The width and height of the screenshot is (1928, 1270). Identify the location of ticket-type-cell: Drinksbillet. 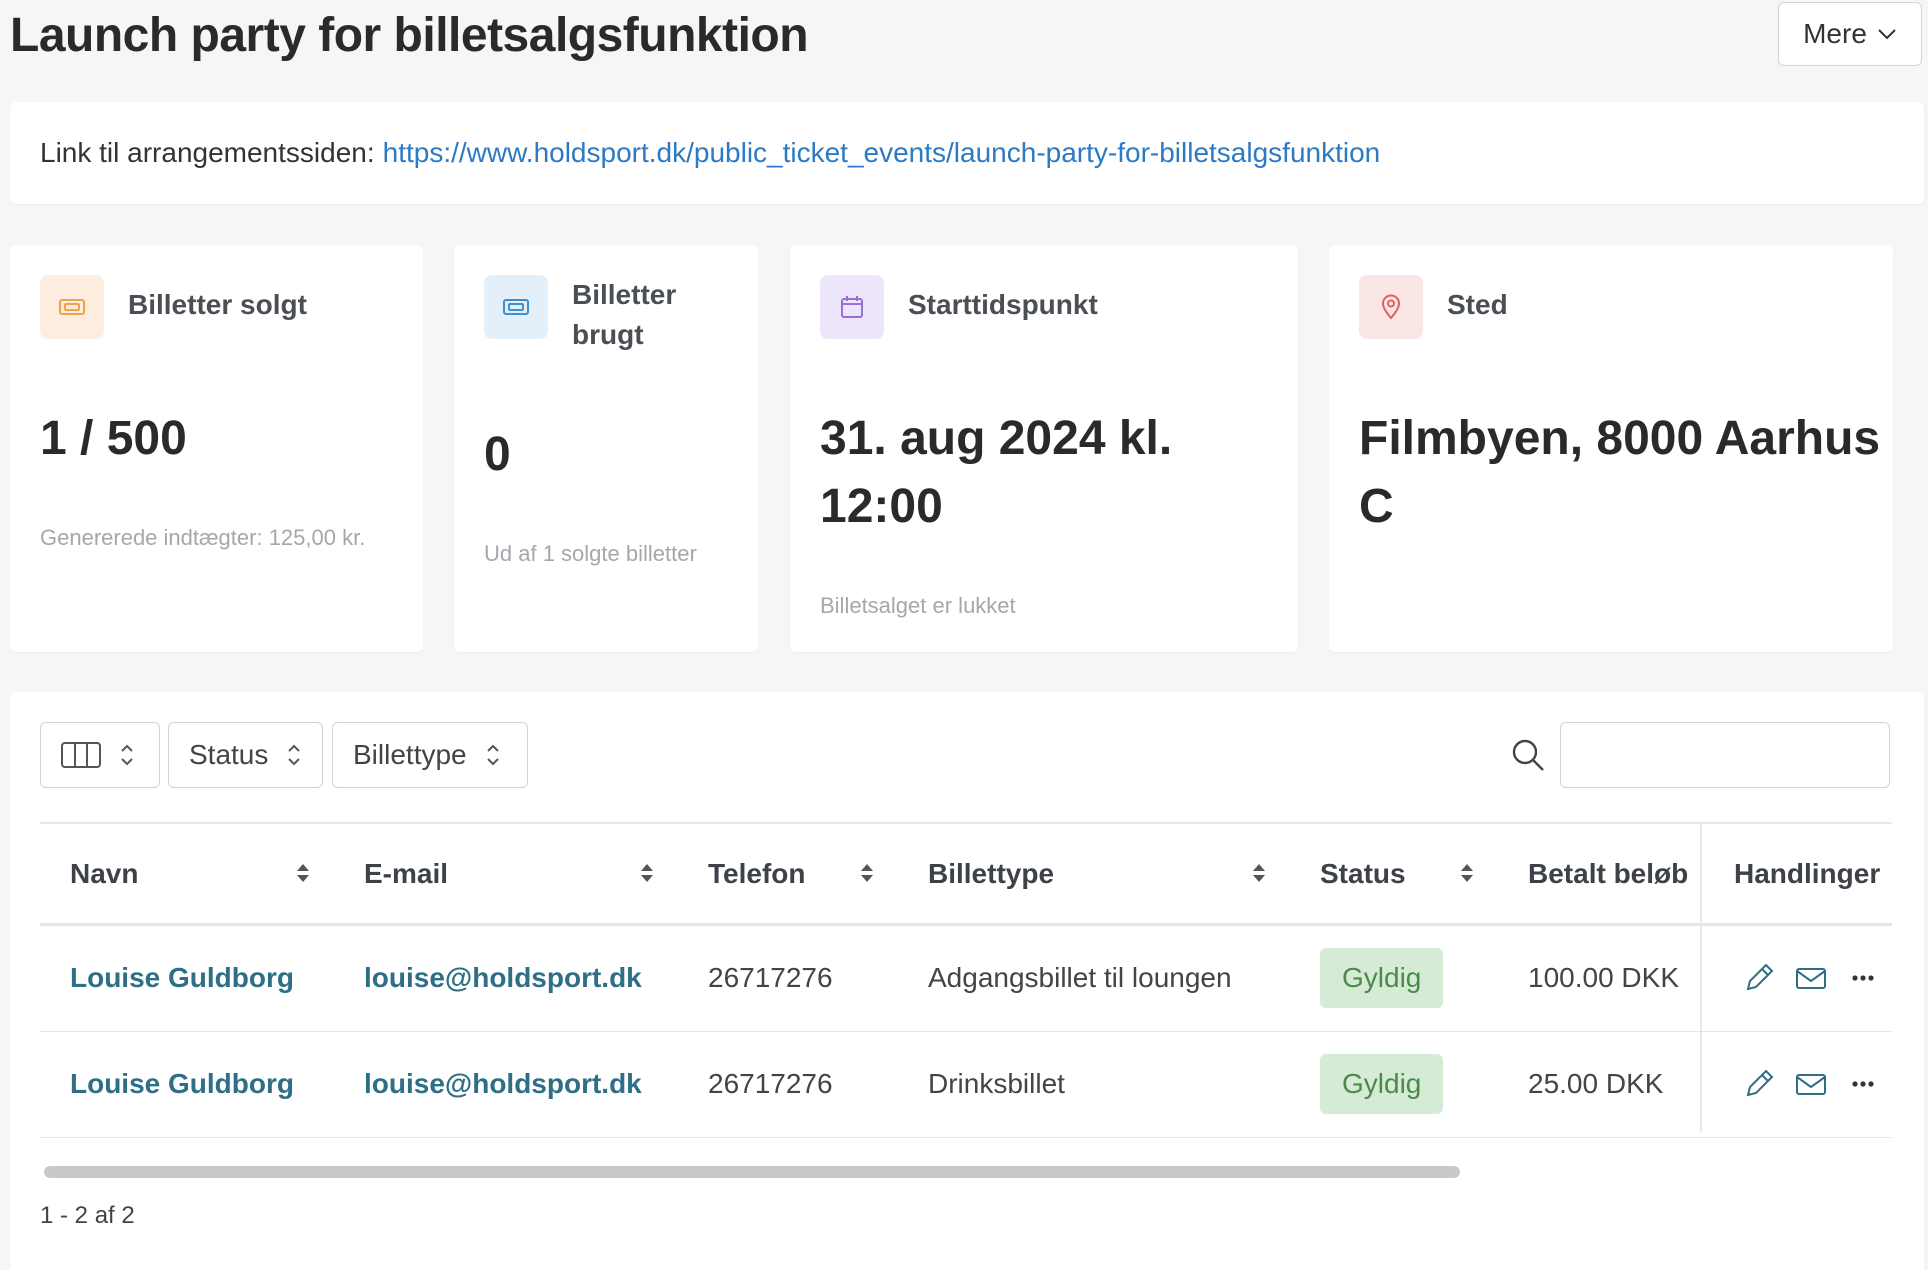
(996, 1083).